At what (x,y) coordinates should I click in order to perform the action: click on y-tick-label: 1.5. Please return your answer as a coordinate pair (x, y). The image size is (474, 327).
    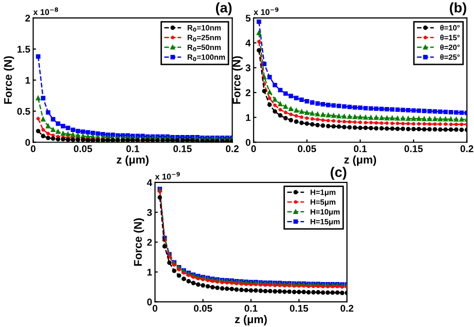
    Looking at the image, I should click on (24, 49).